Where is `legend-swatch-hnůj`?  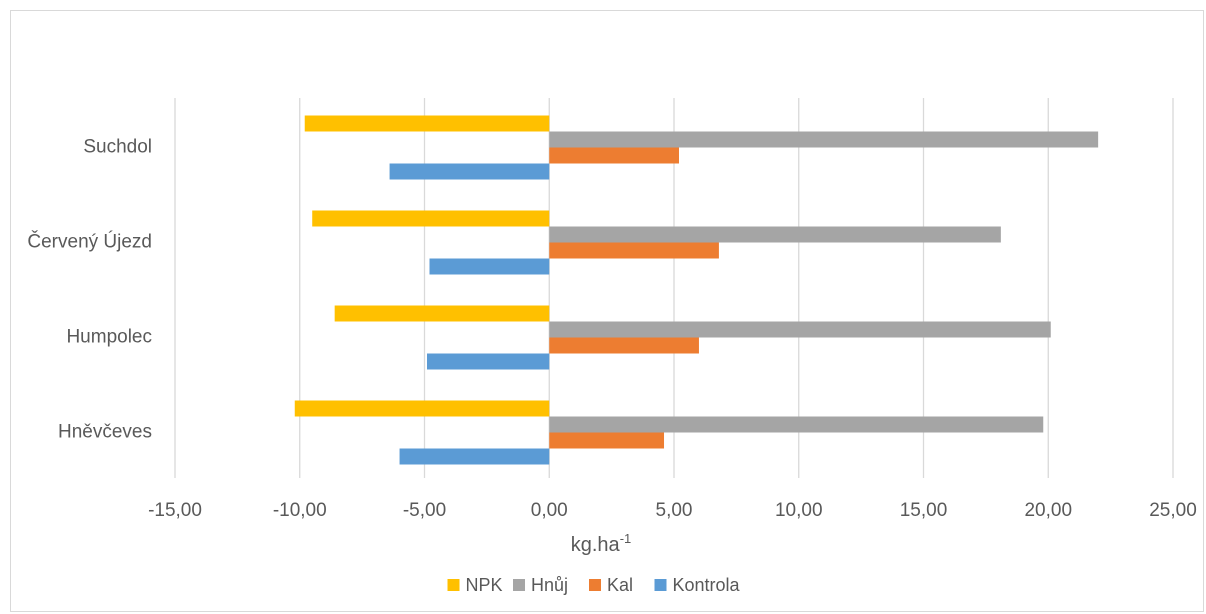
legend-swatch-hnůj is located at coordinates (519, 585).